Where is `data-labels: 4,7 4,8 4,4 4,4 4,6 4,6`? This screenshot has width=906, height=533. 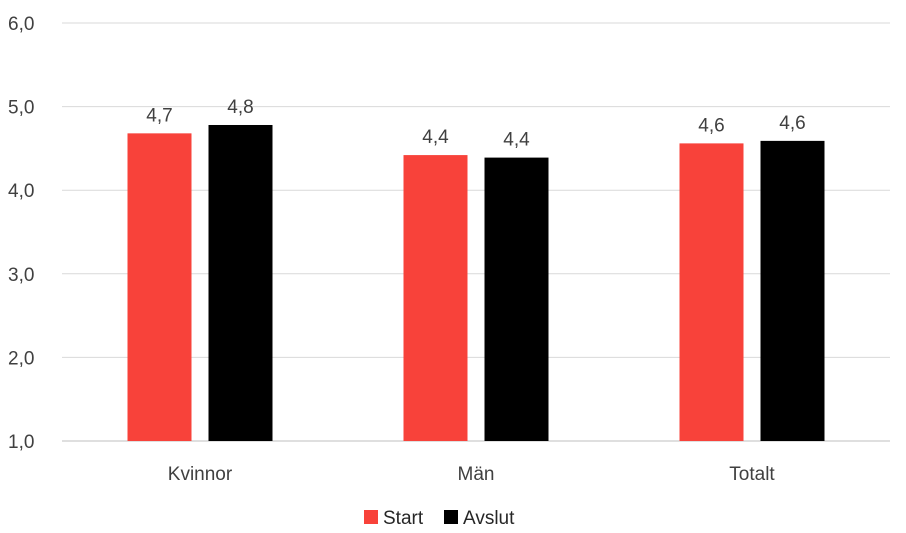 data-labels: 4,7 4,8 4,4 4,4 4,6 4,6 is located at coordinates (475, 124).